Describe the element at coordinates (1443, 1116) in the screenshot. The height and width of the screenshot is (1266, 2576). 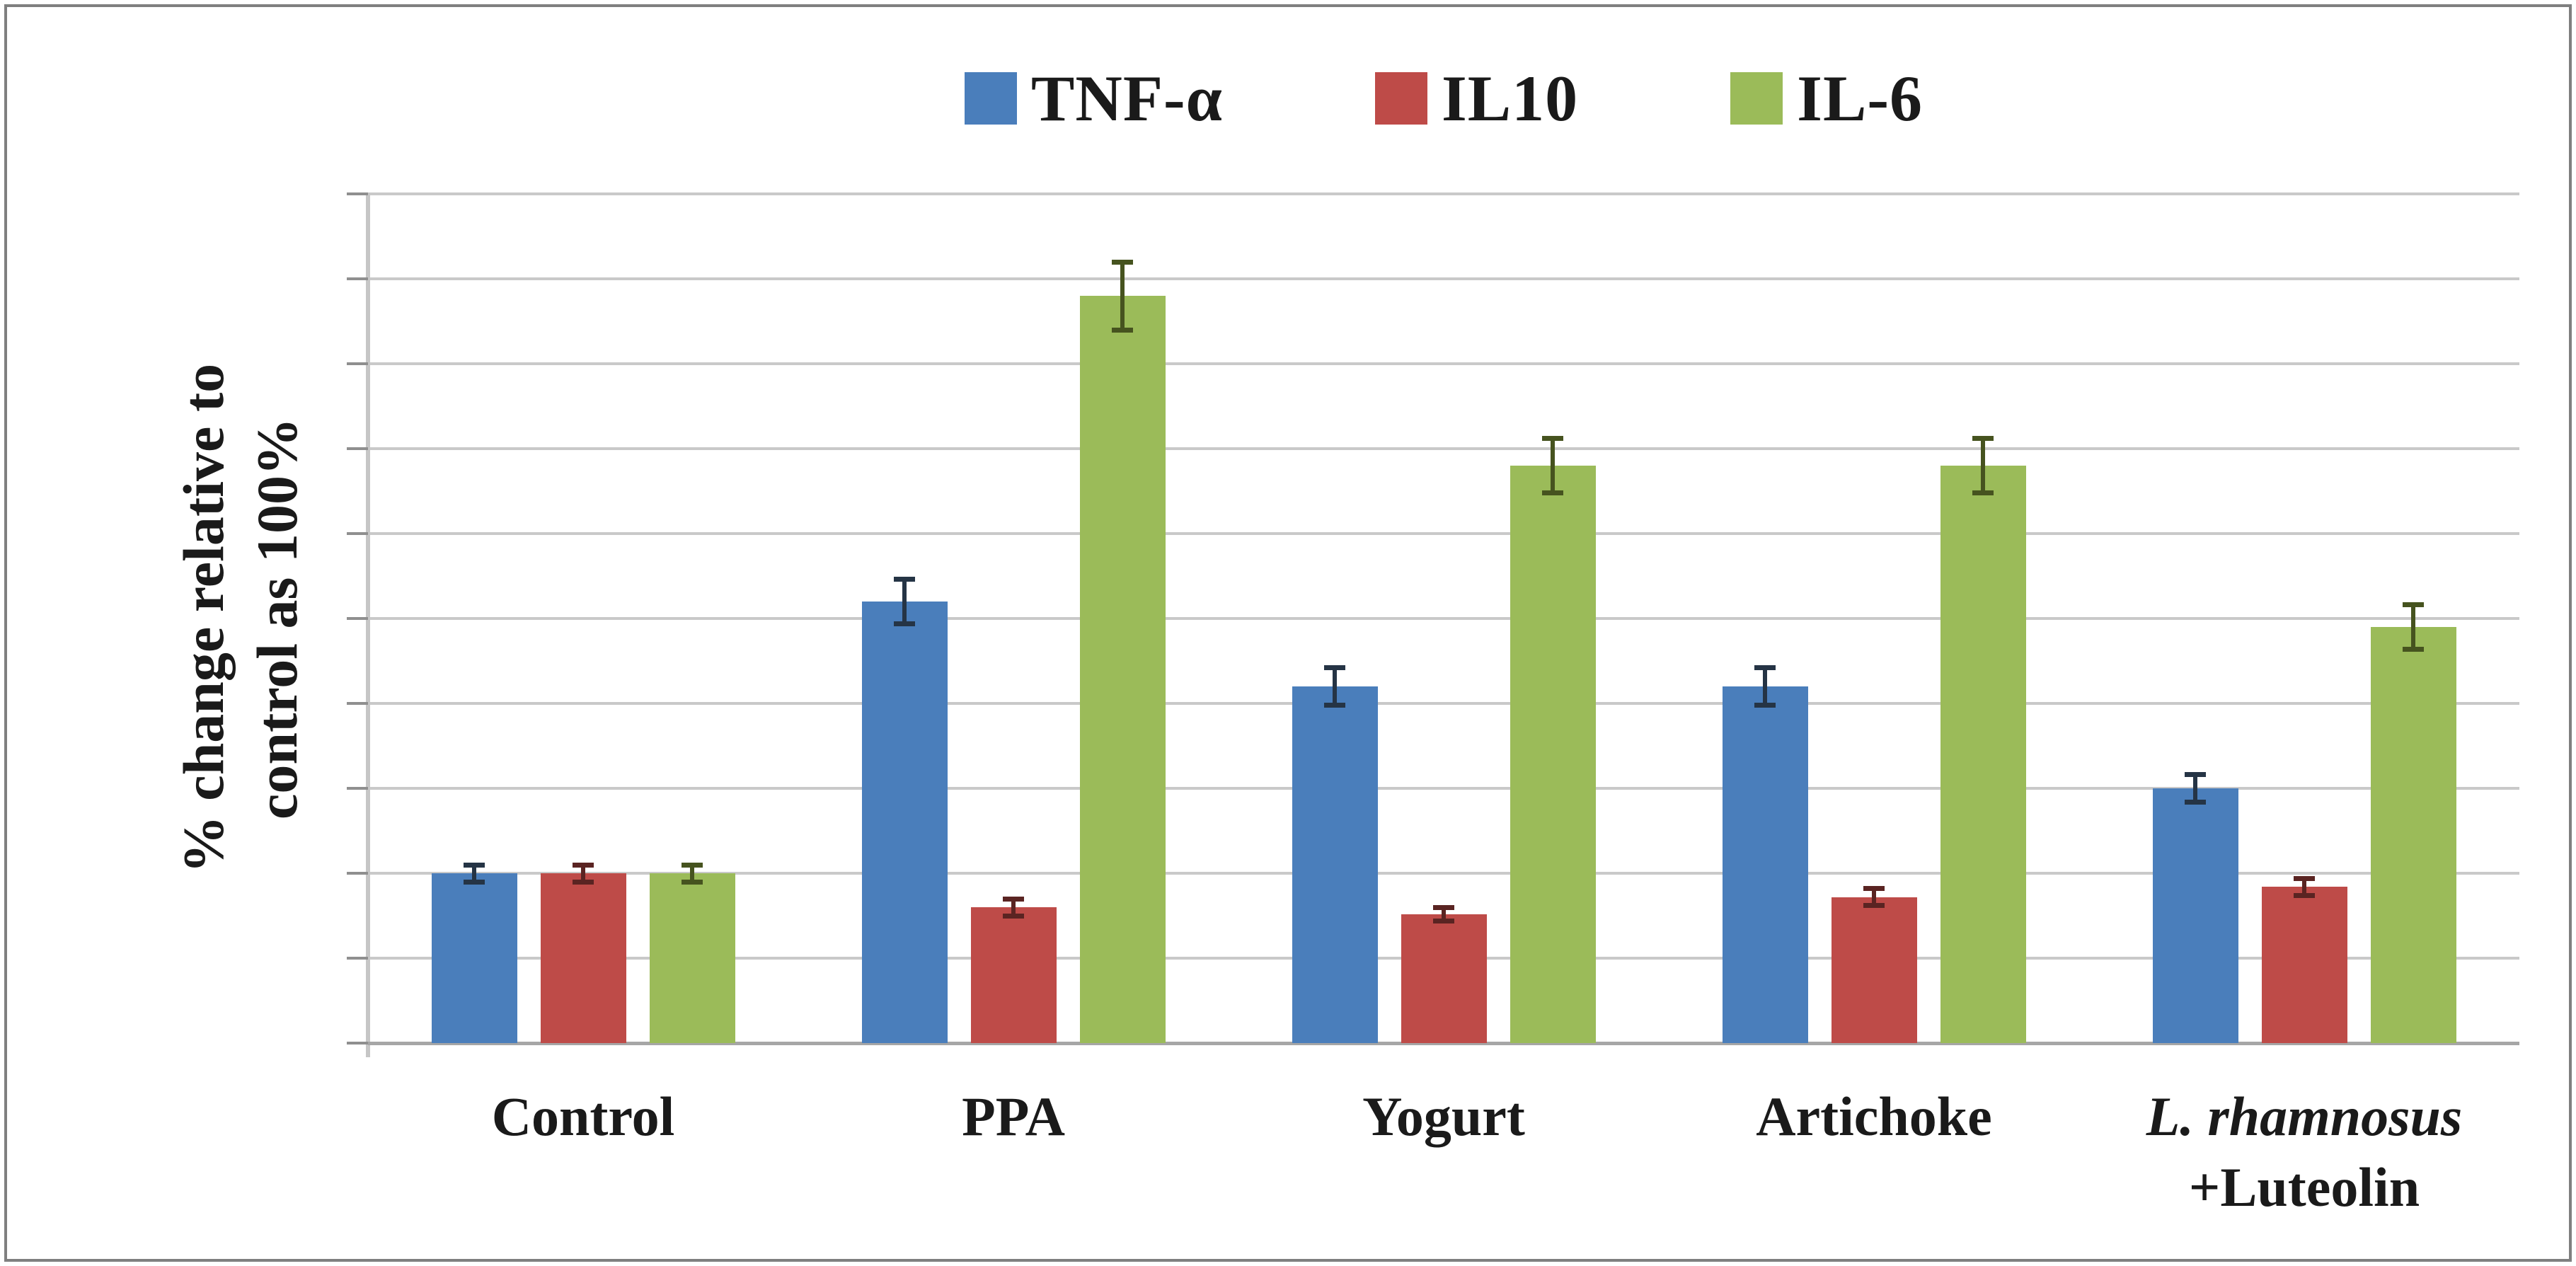
I see `x-axis-label-line1: Yogurt` at that location.